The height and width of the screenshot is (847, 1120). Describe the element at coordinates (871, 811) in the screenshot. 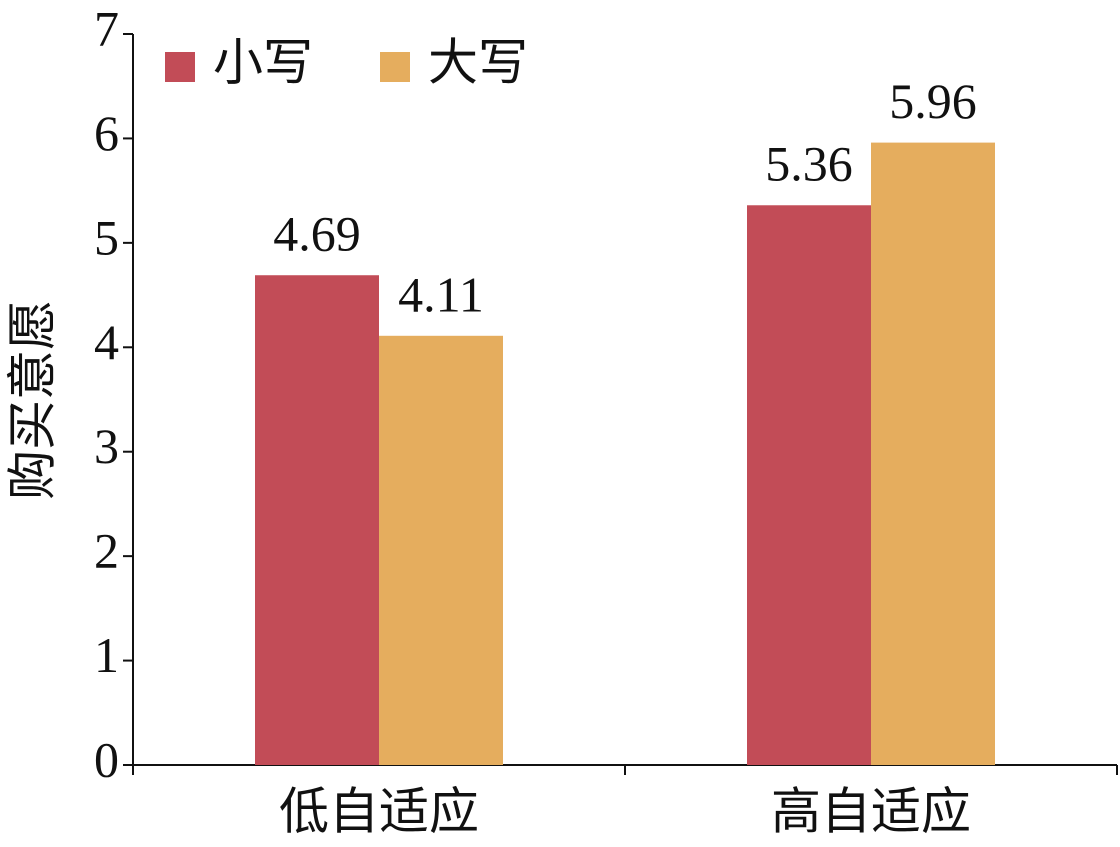

I see `x-tick-label: 高自适应` at that location.